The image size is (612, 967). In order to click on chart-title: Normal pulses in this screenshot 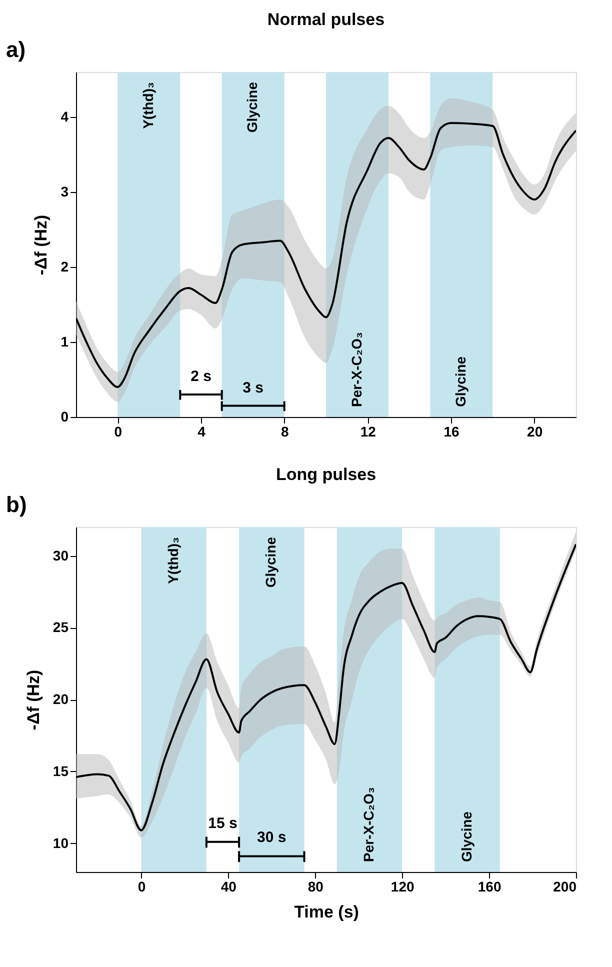, I will do `click(326, 19)`.